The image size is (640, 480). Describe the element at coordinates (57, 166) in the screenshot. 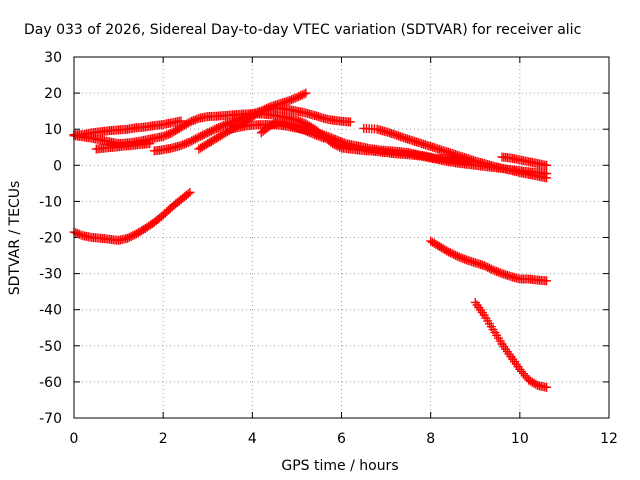

I see `y-tick-label: 0` at that location.